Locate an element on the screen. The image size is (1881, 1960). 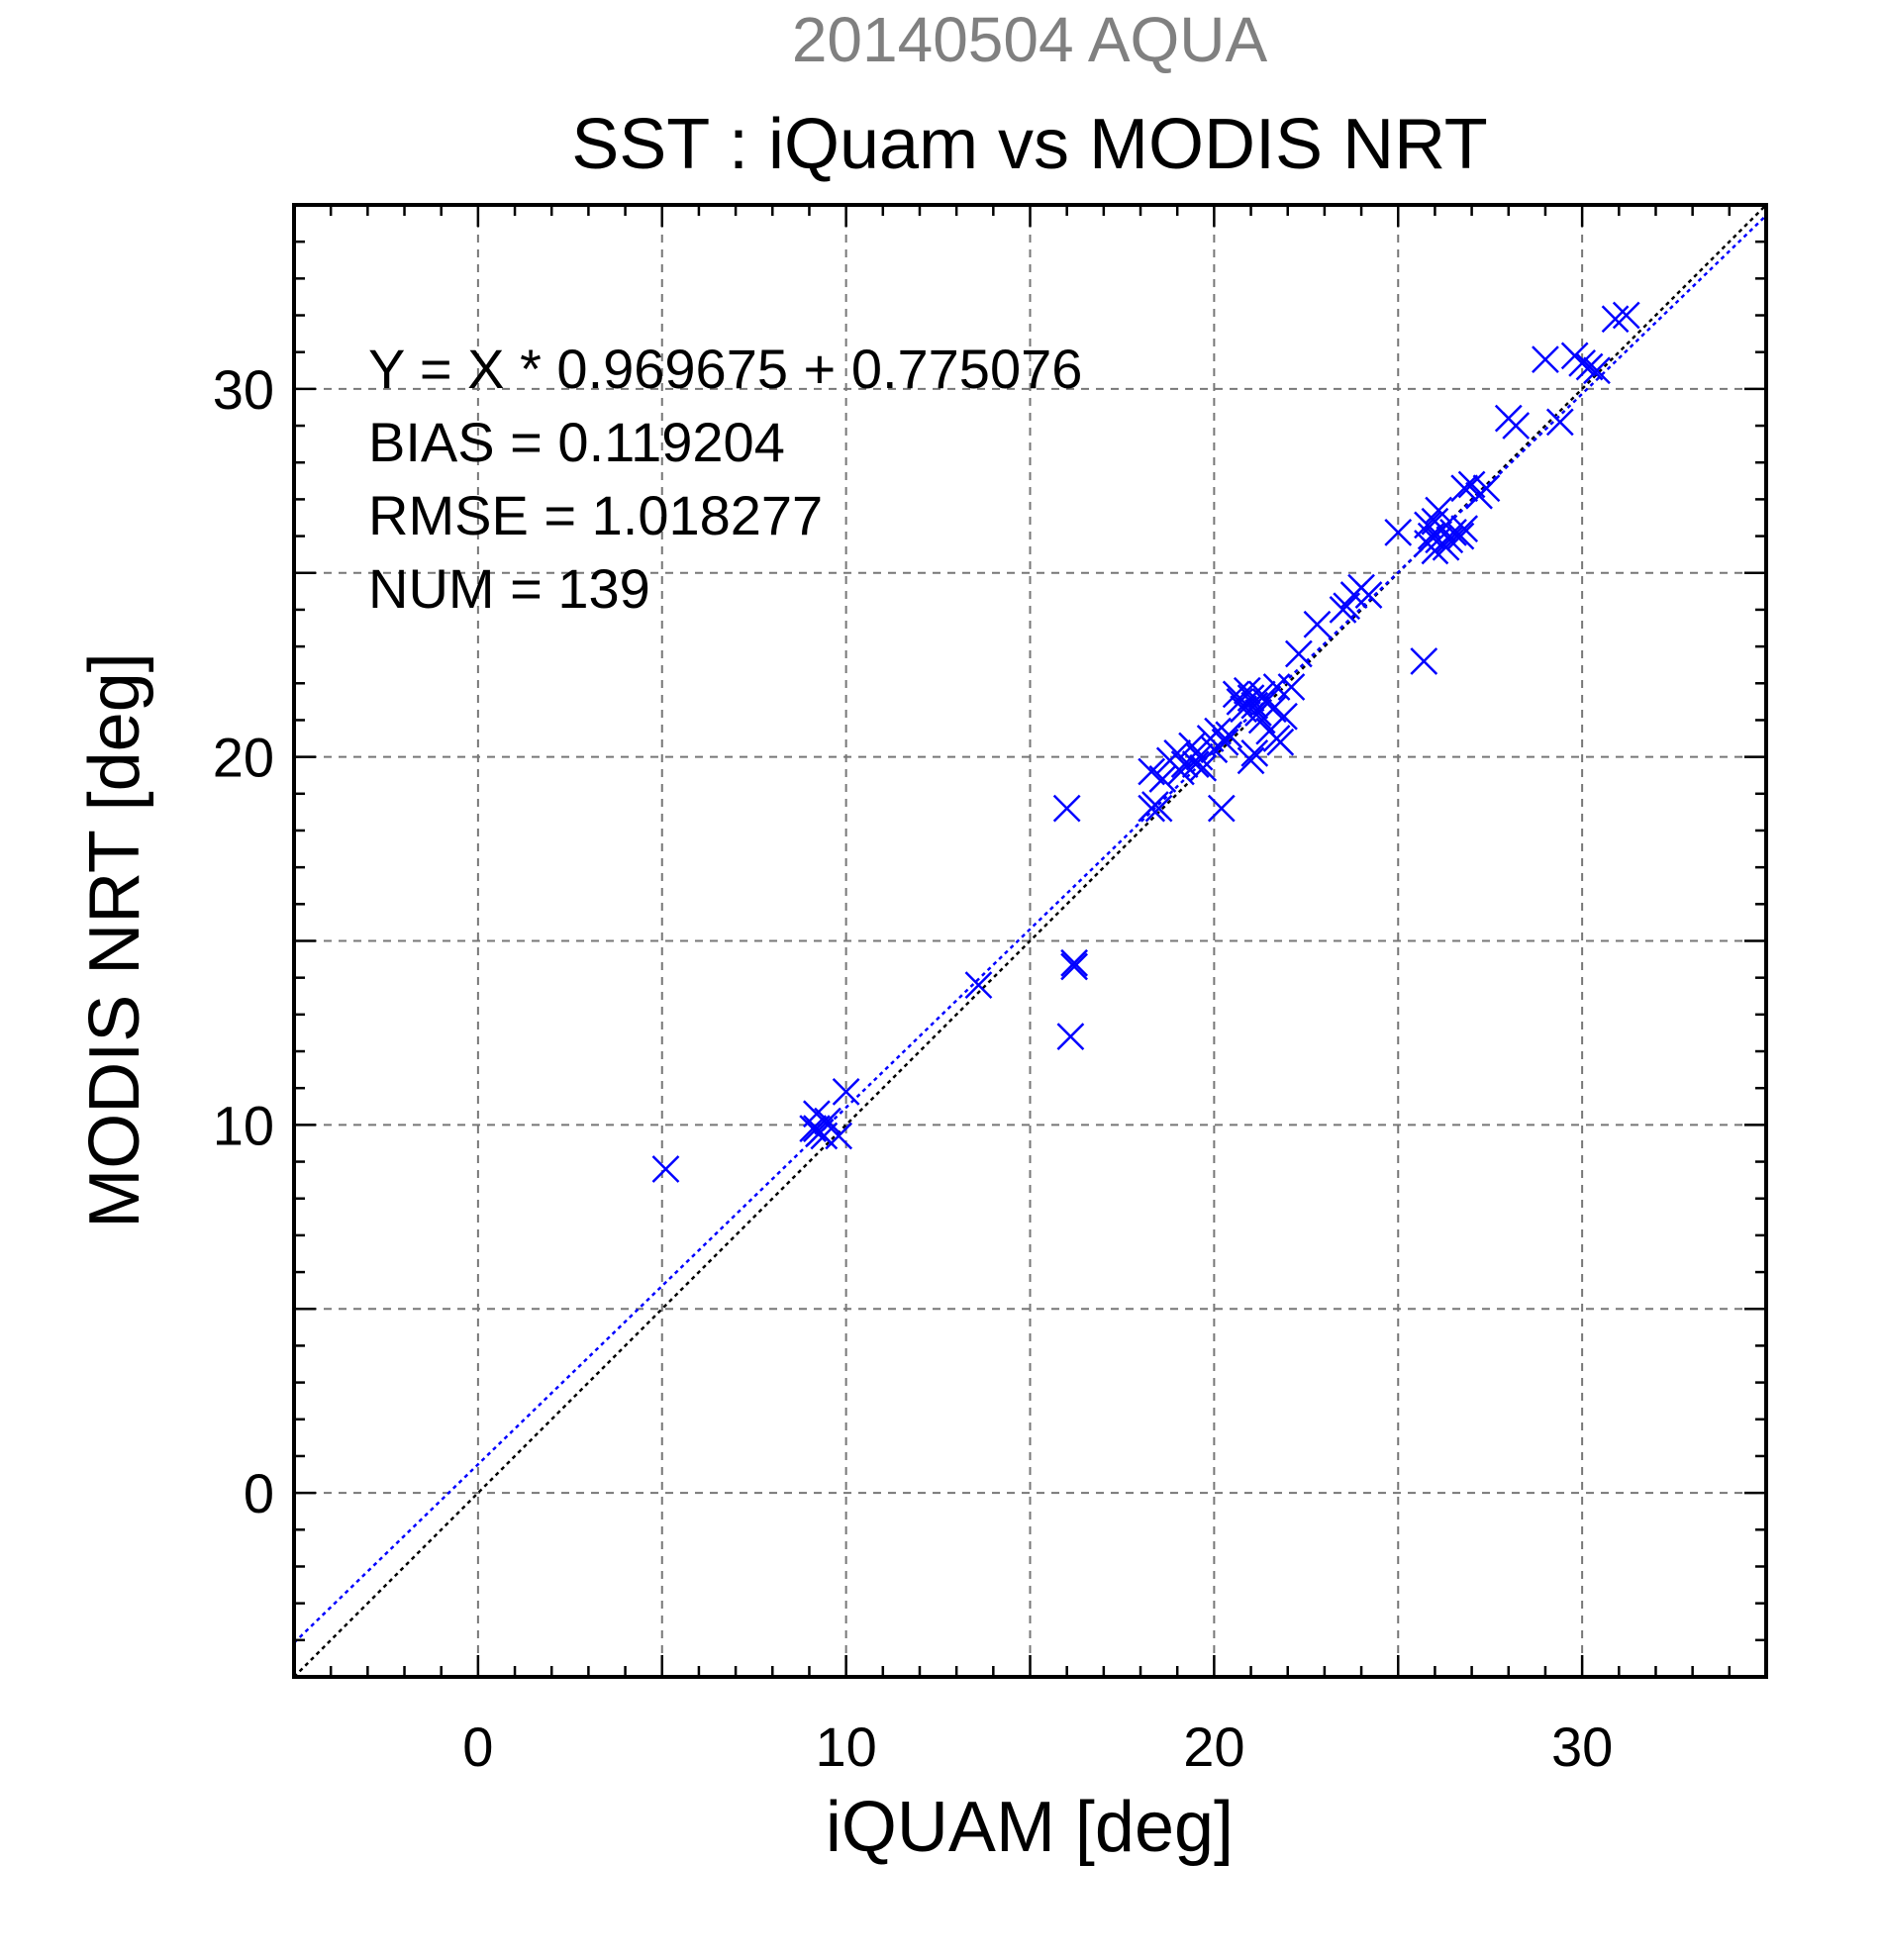
stats-bias: BIAS = 0.119204 is located at coordinates (576, 442).